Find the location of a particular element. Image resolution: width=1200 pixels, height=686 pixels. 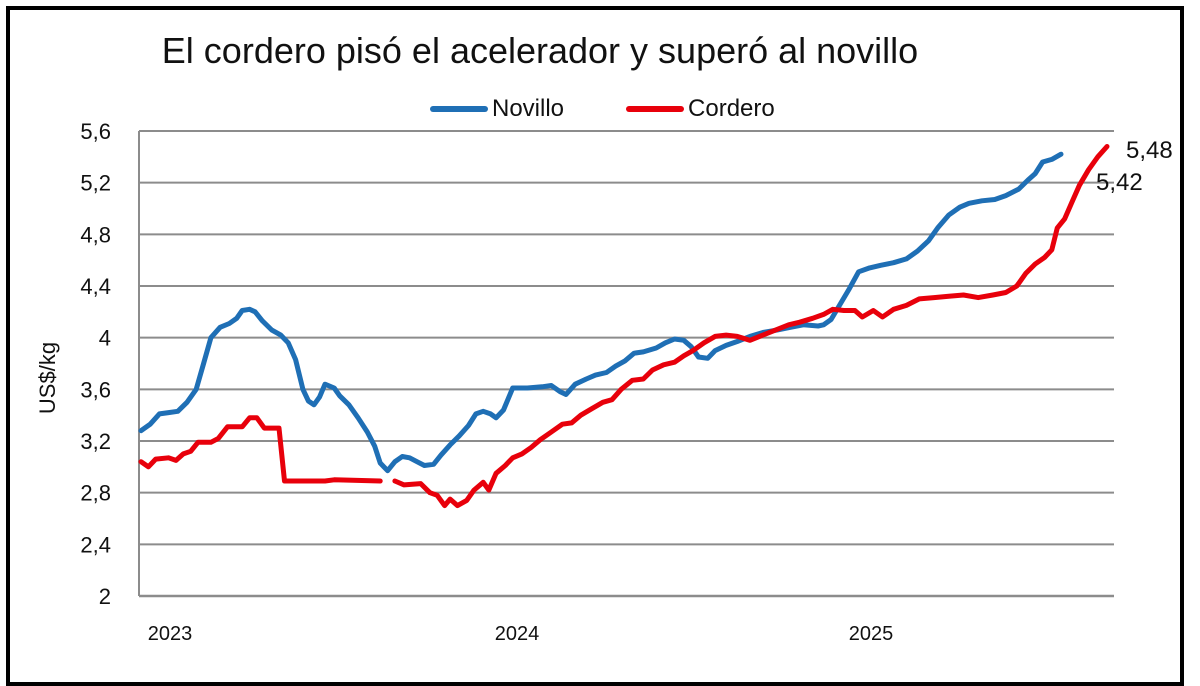

y-tick-label: 2 is located at coordinates (105, 596).